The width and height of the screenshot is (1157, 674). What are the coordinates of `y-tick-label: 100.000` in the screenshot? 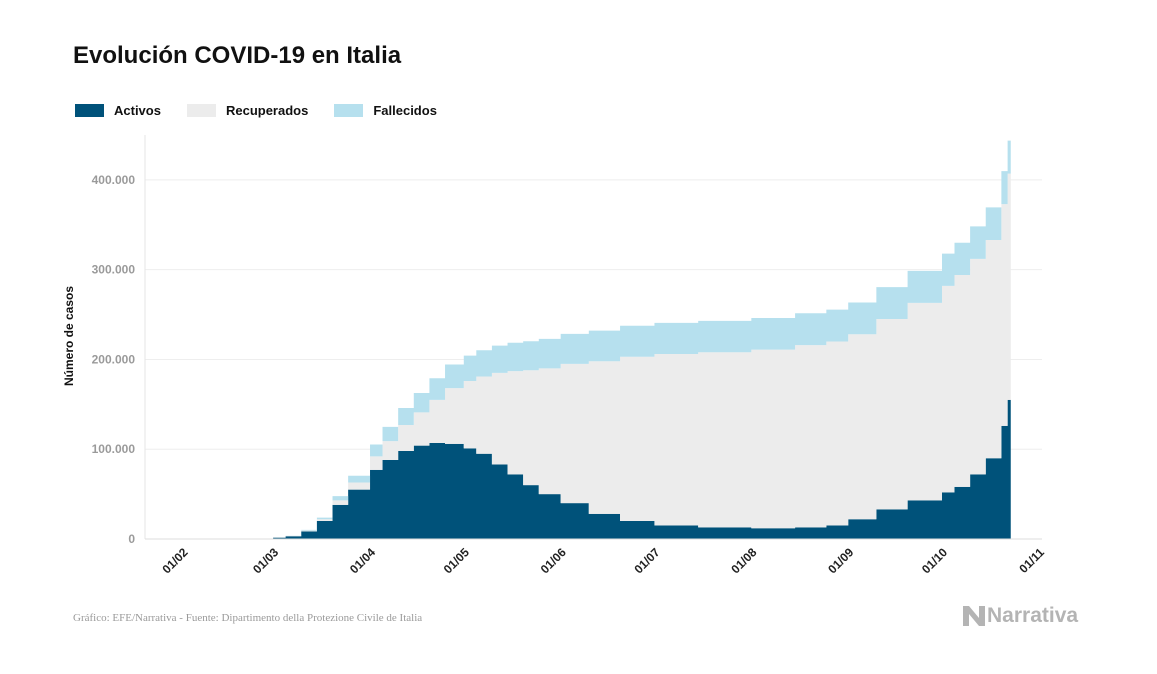 It's located at (114, 449).